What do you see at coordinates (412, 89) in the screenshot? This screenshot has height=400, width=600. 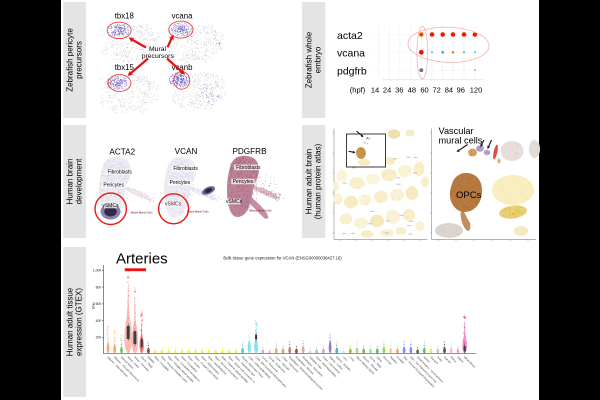 I see `svg-text: 48` at bounding box center [412, 89].